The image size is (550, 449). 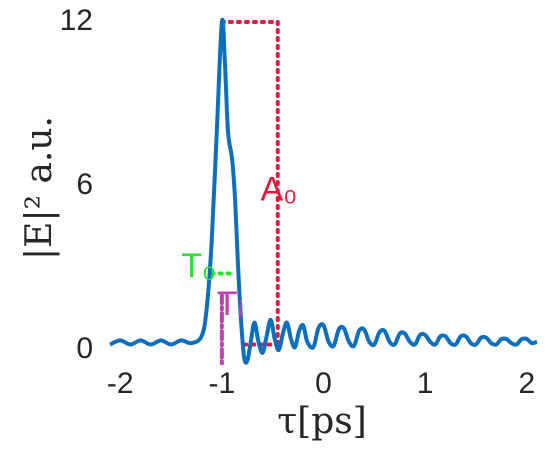 What do you see at coordinates (323, 383) in the screenshot?
I see `x-tick-label: 0` at bounding box center [323, 383].